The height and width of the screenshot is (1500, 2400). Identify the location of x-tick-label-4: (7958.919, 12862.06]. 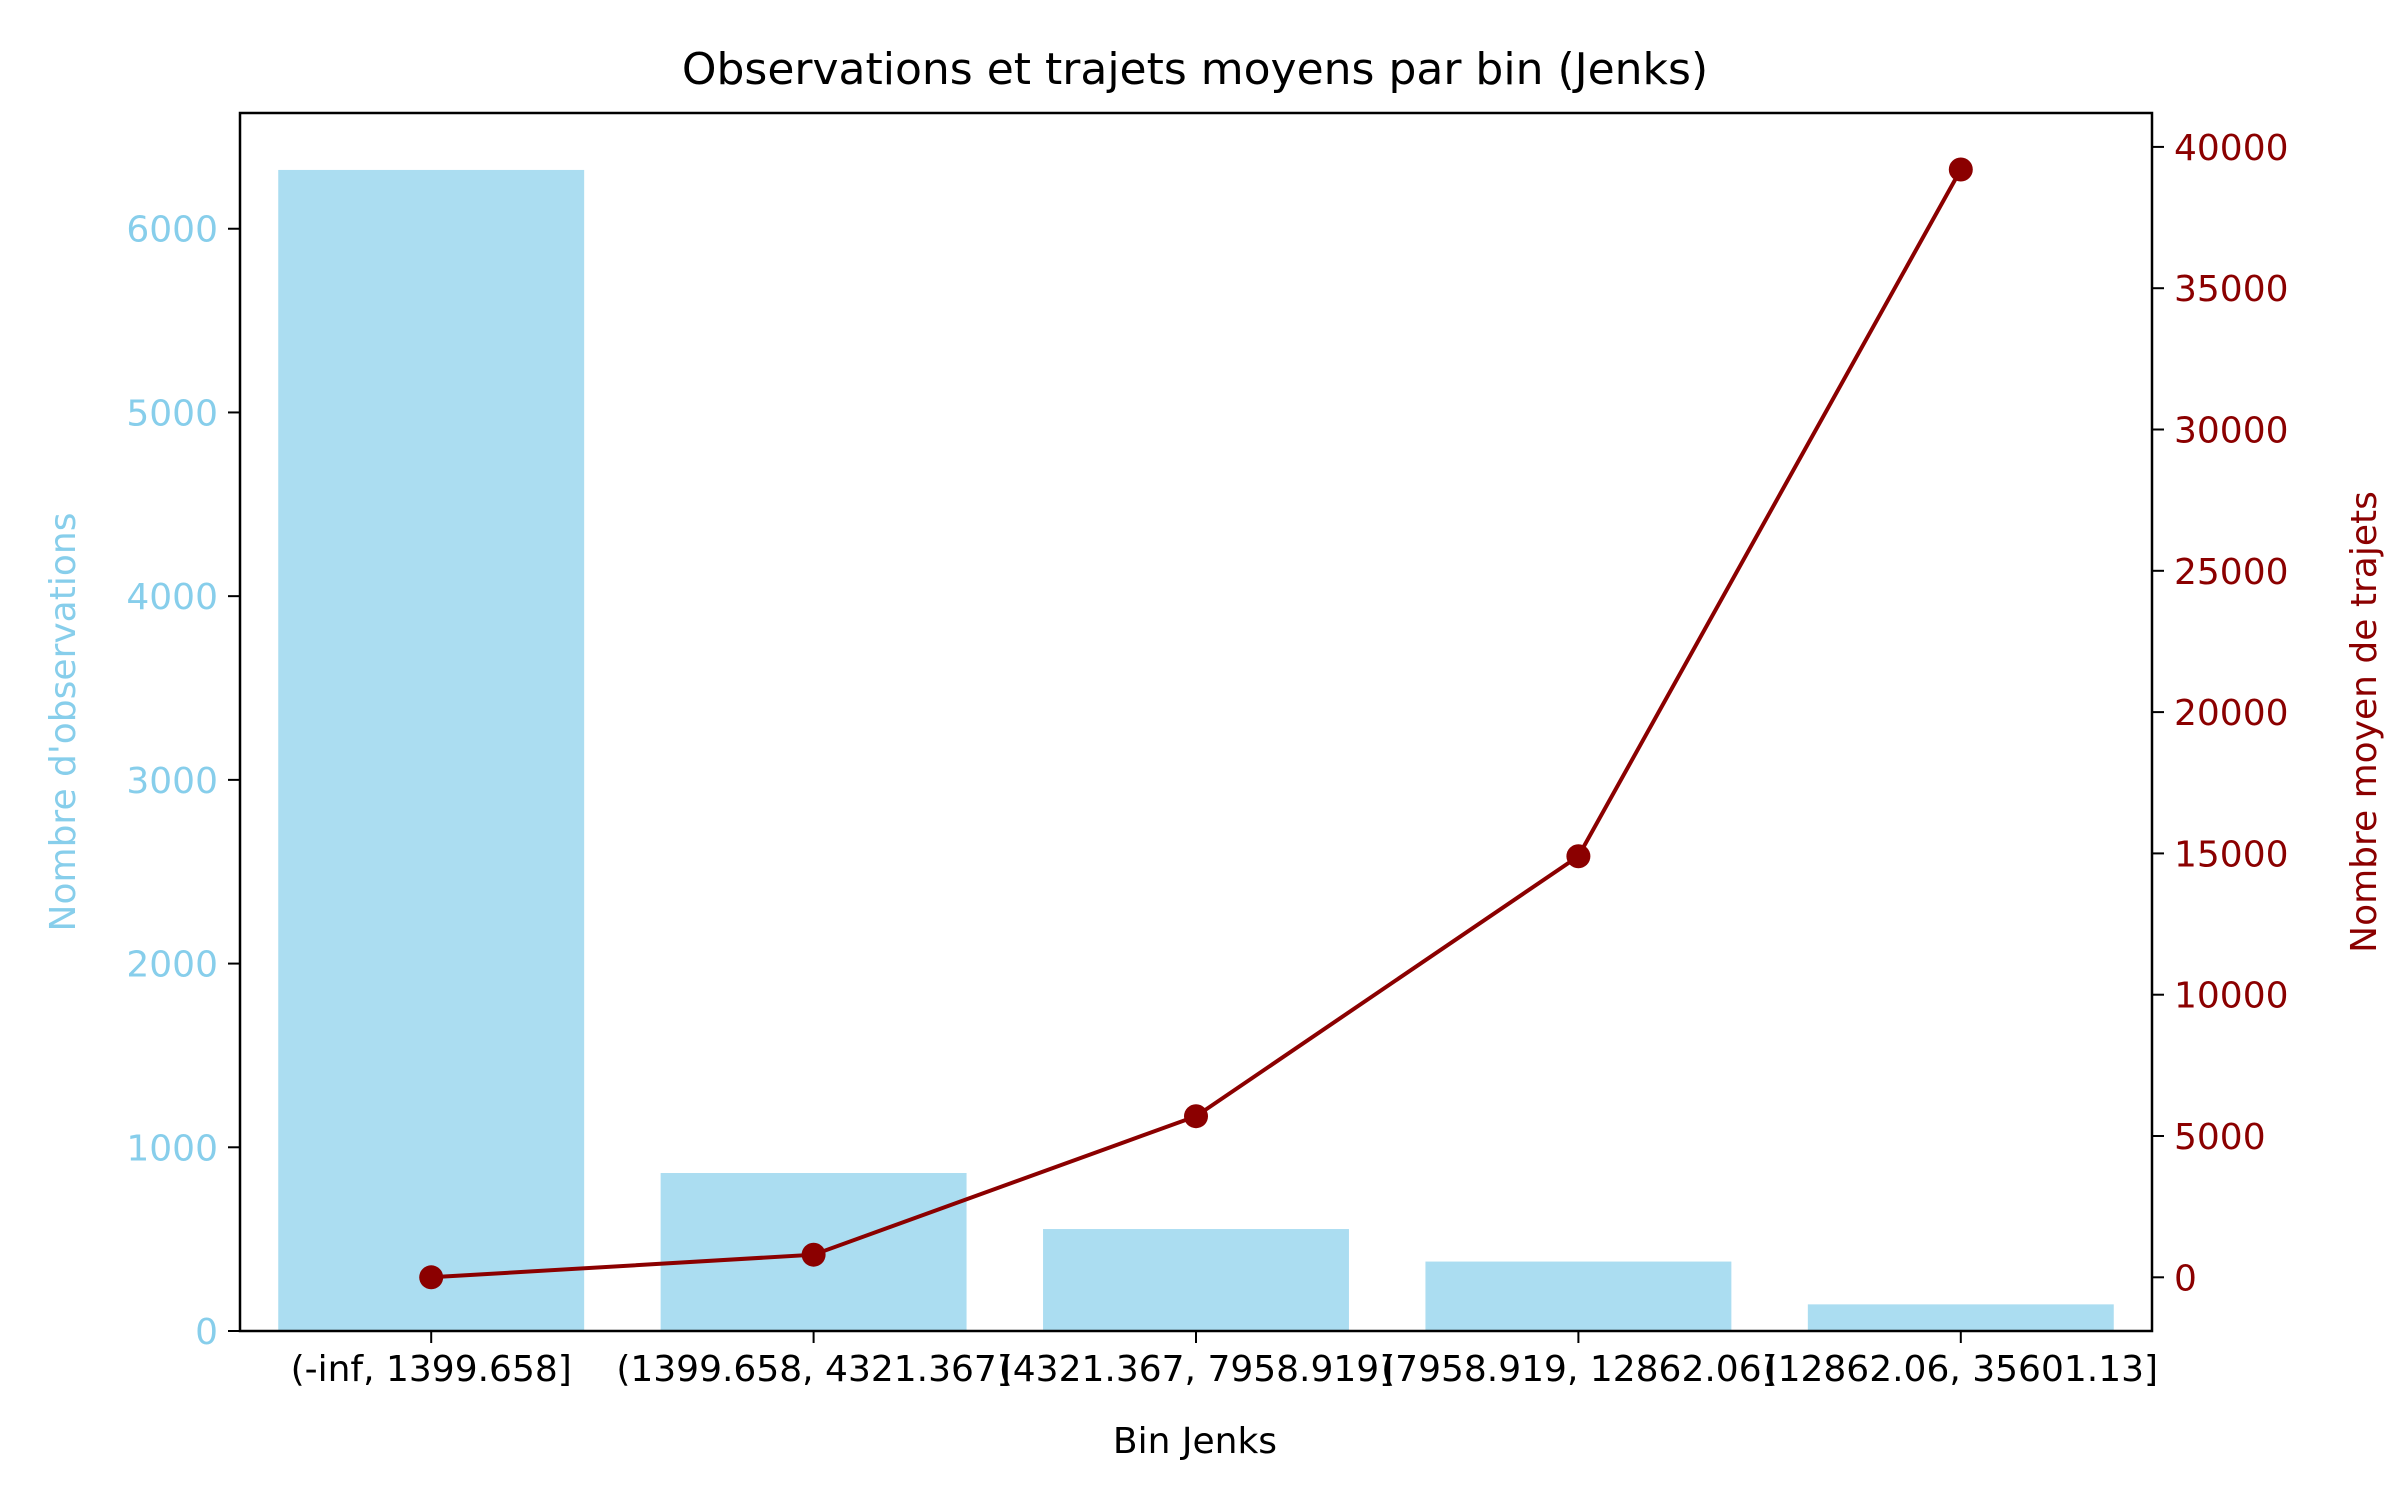
(1578, 1369).